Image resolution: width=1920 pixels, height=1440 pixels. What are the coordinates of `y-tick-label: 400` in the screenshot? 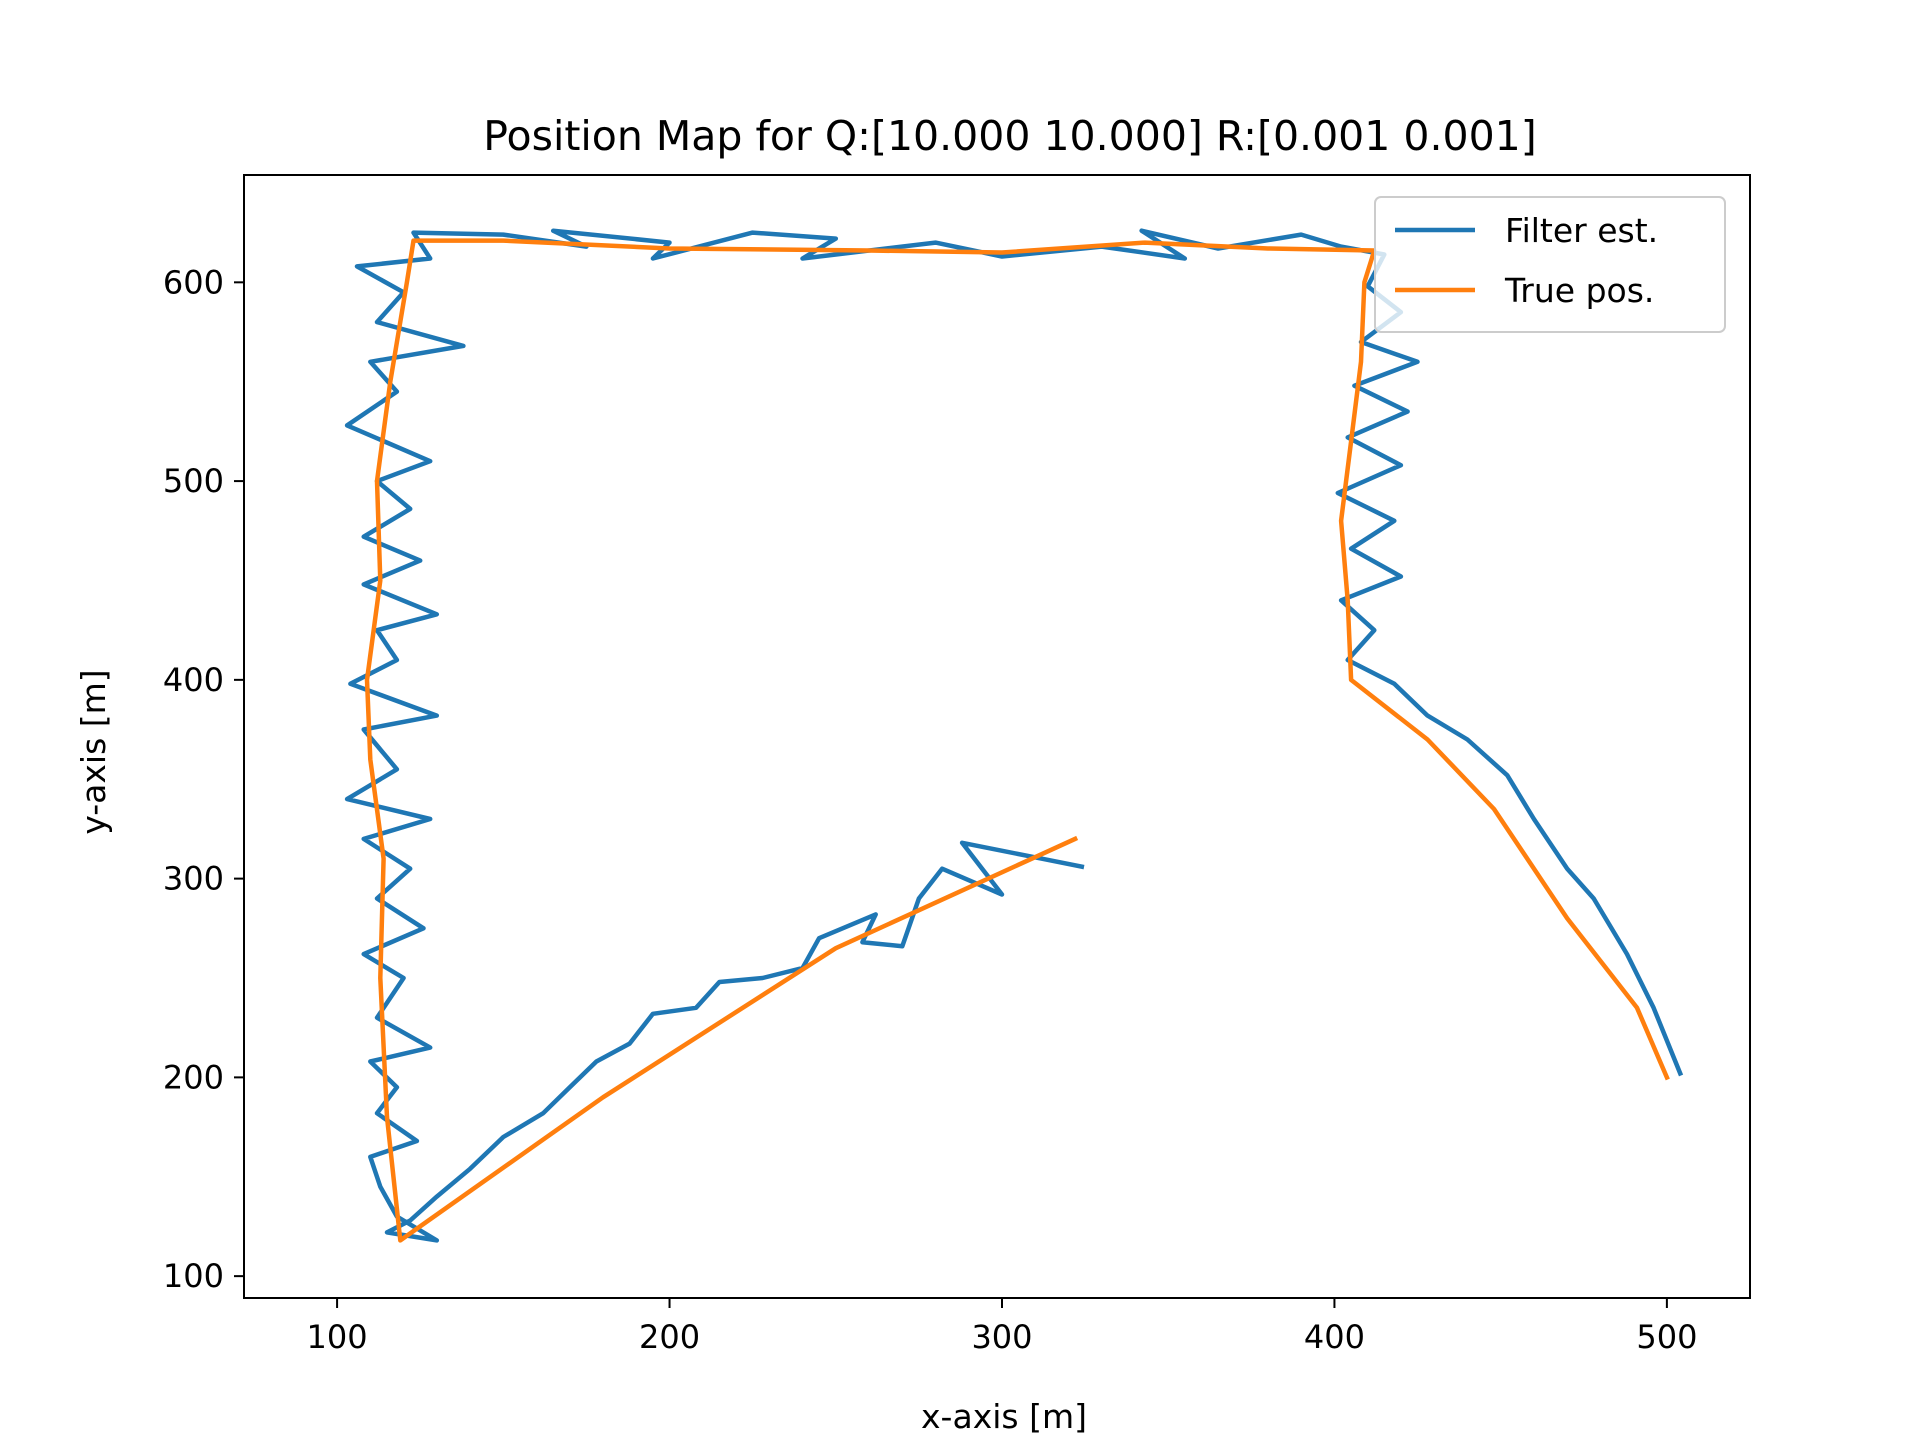 It's located at (193, 680).